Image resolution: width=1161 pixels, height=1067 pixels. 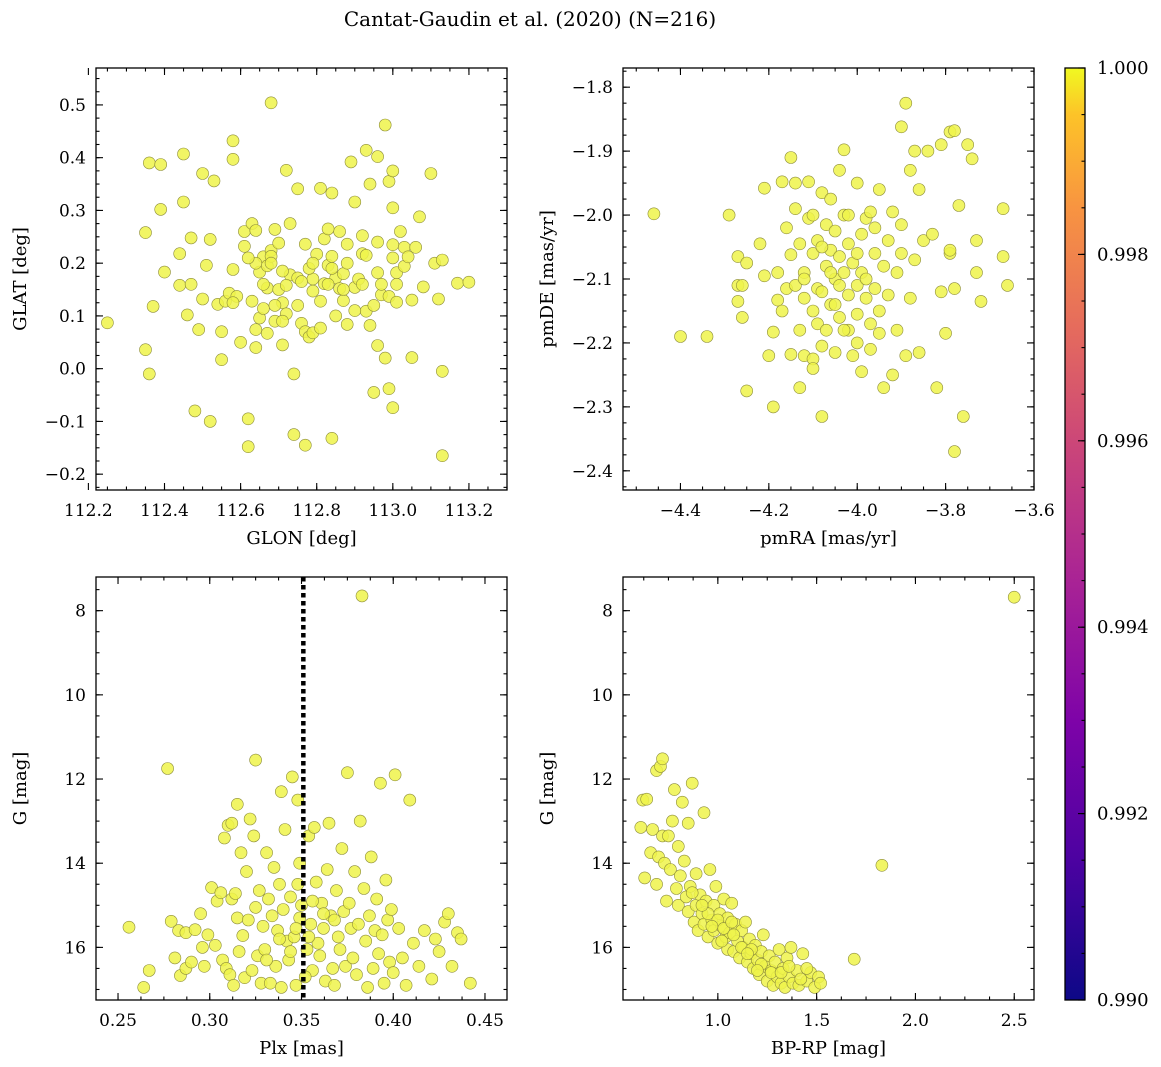 I want to click on y-axis-label: pmDE [mas/yr], so click(x=547, y=279).